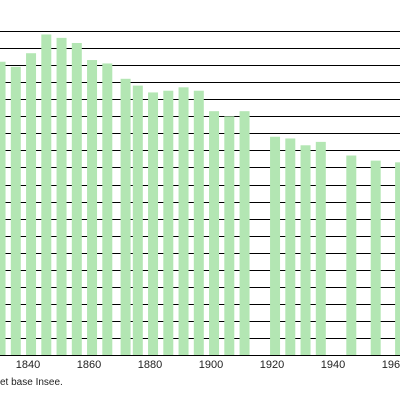 This screenshot has height=400, width=400. I want to click on bar-1911, so click(244, 233).